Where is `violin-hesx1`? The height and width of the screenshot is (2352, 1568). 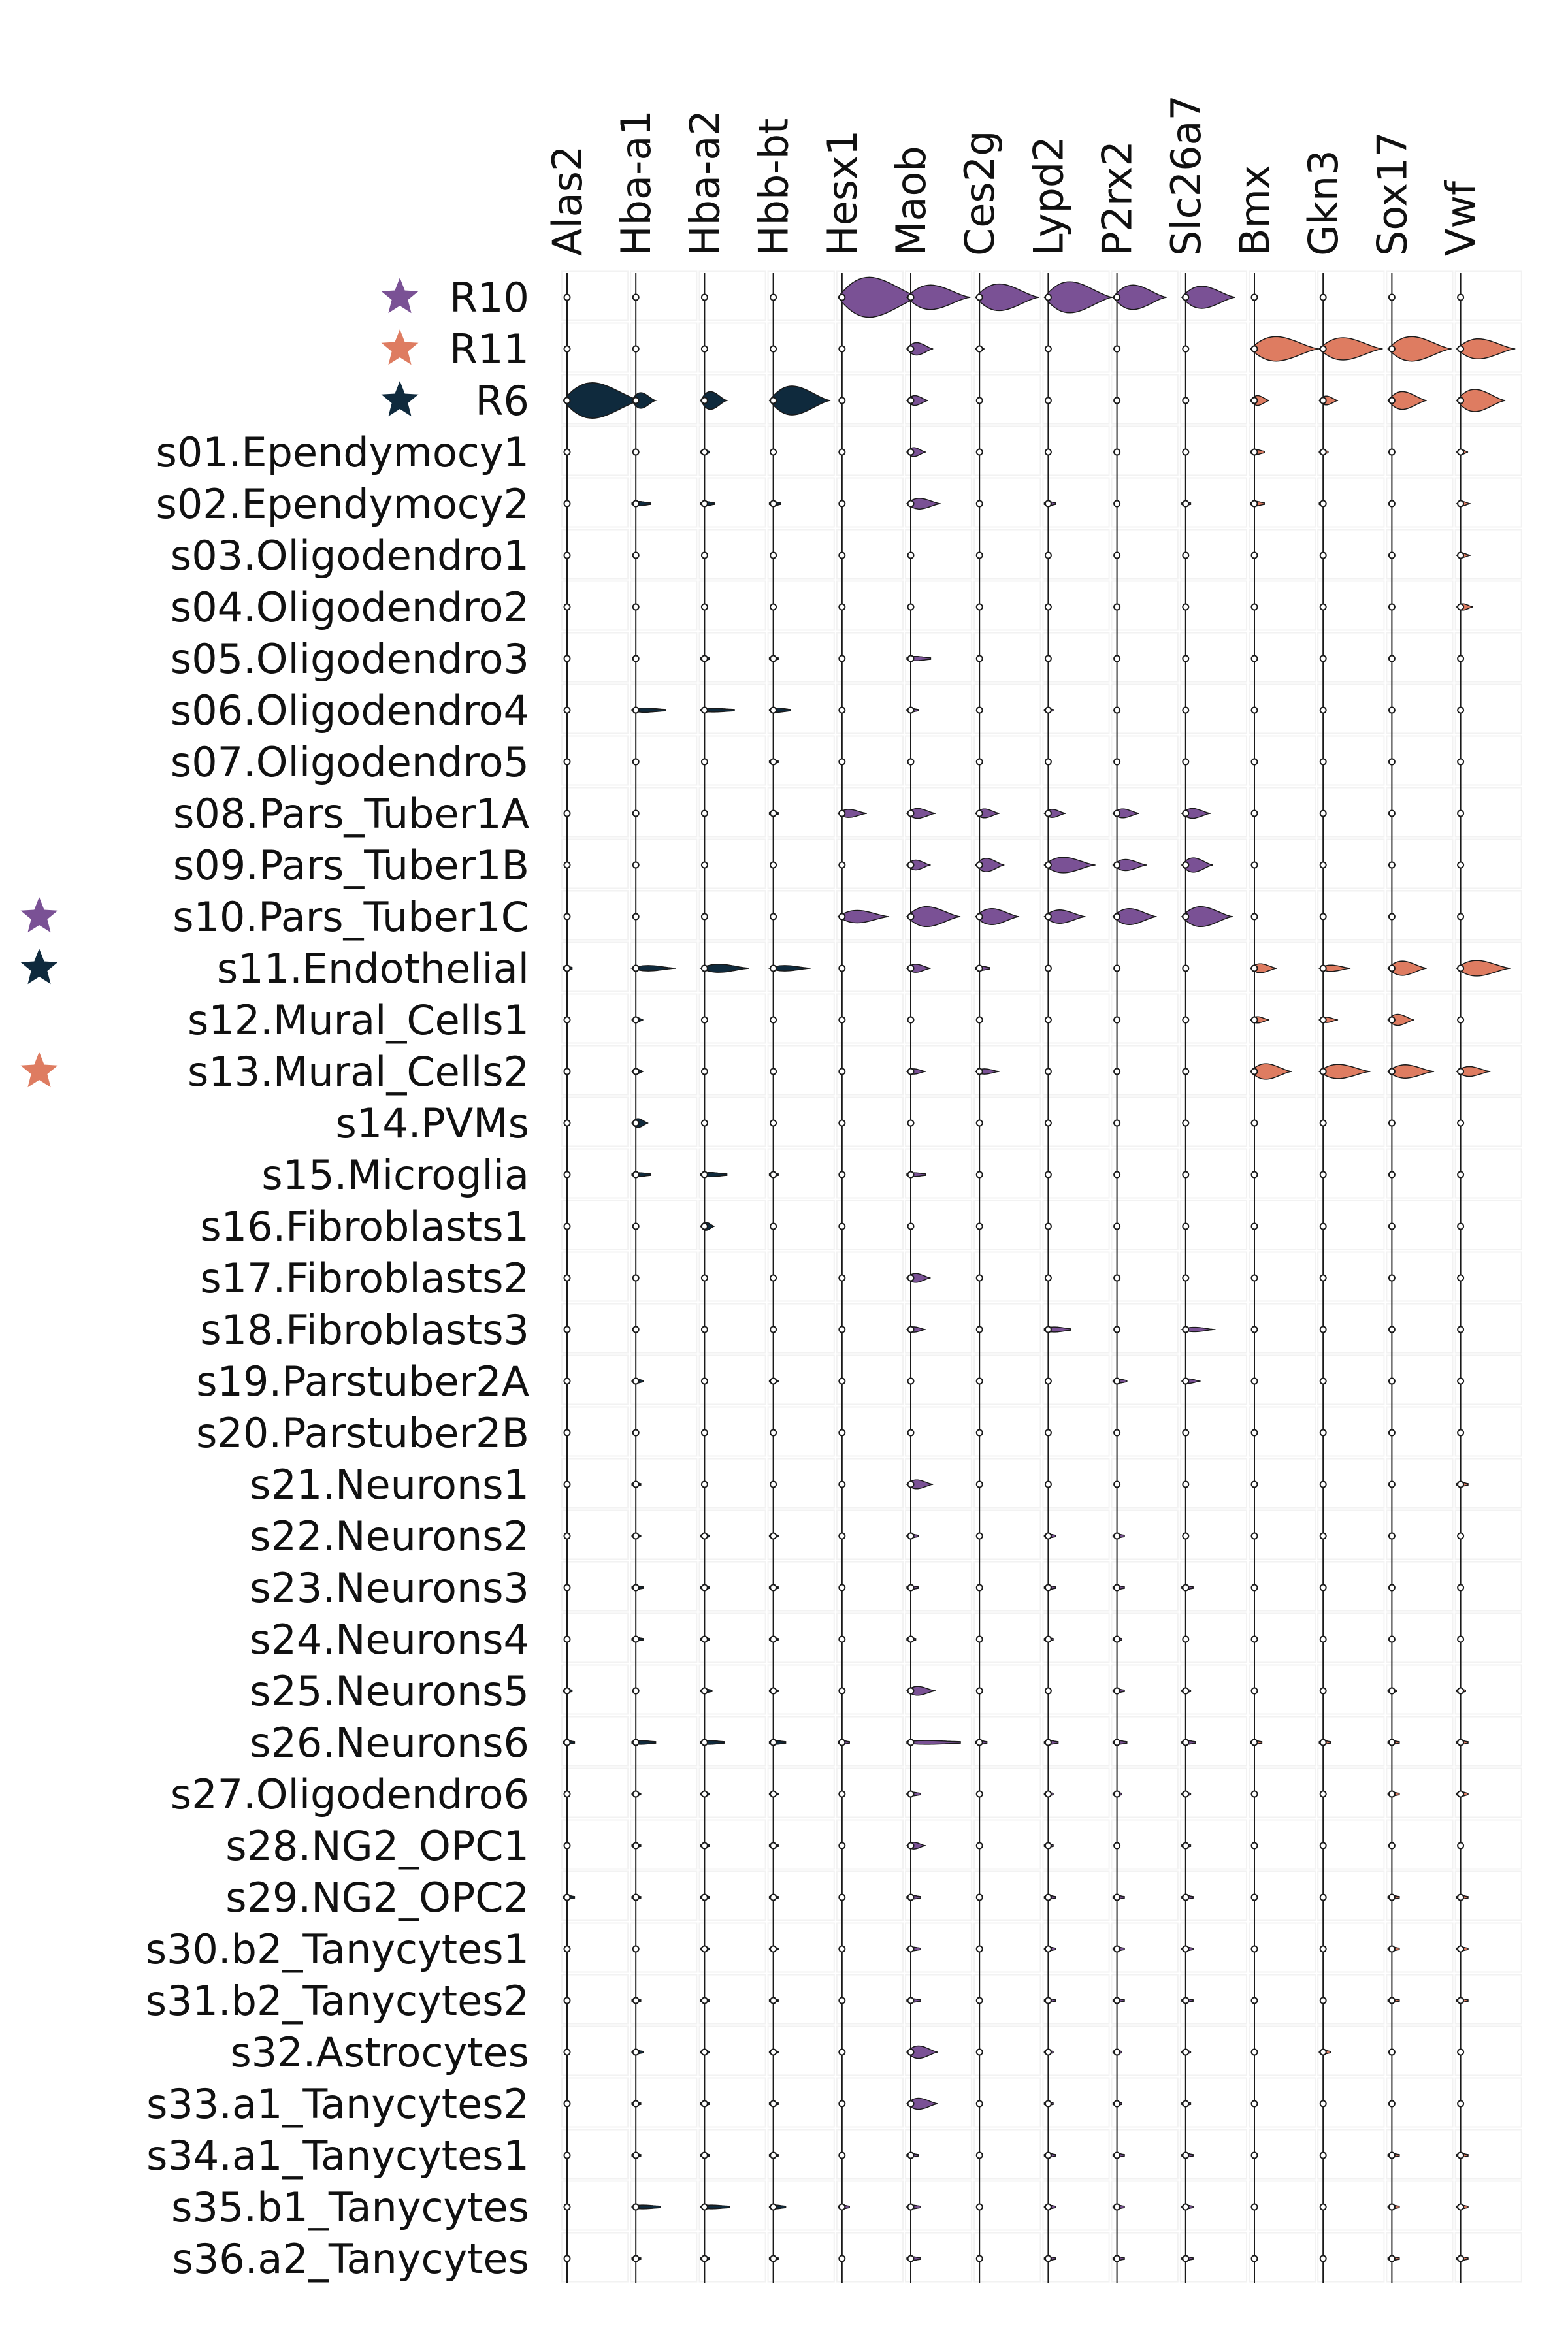 violin-hesx1 is located at coordinates (863, 916).